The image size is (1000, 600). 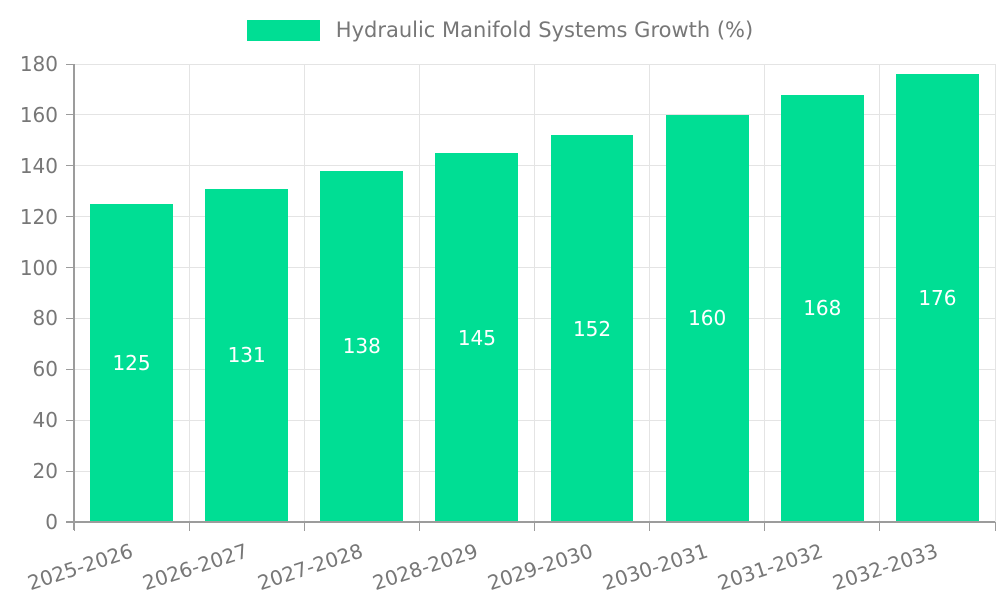 I want to click on x-tick-label: 2030-2031, so click(x=655, y=567).